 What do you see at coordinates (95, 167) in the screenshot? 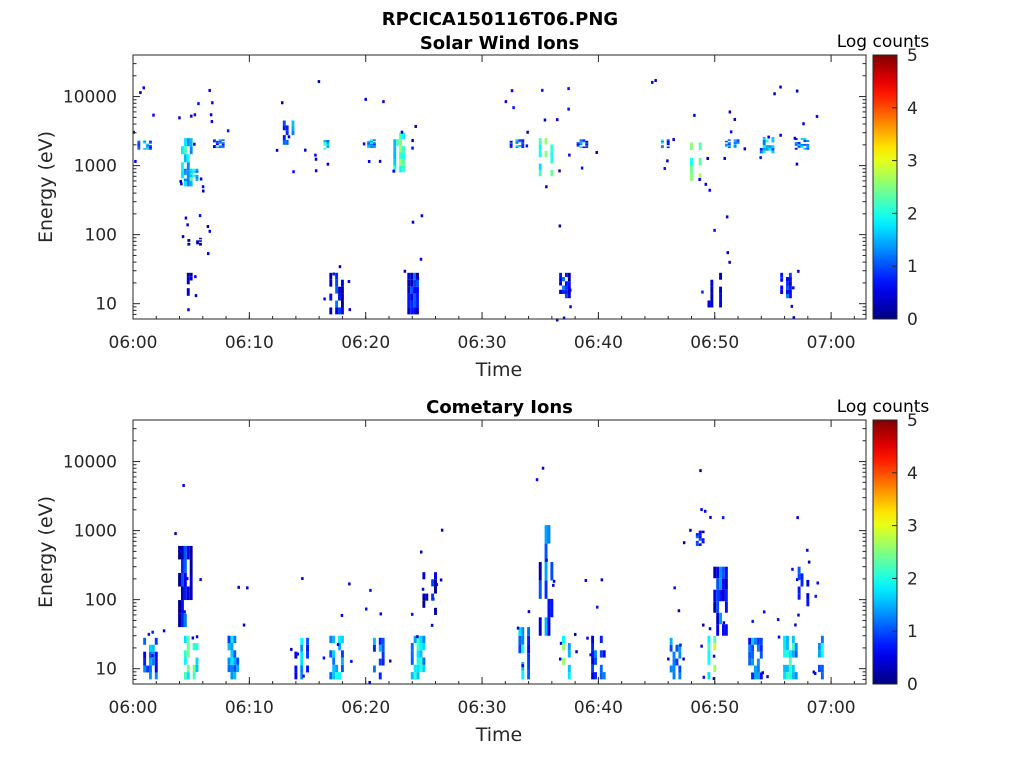
I see `y-tick-label: 1000` at bounding box center [95, 167].